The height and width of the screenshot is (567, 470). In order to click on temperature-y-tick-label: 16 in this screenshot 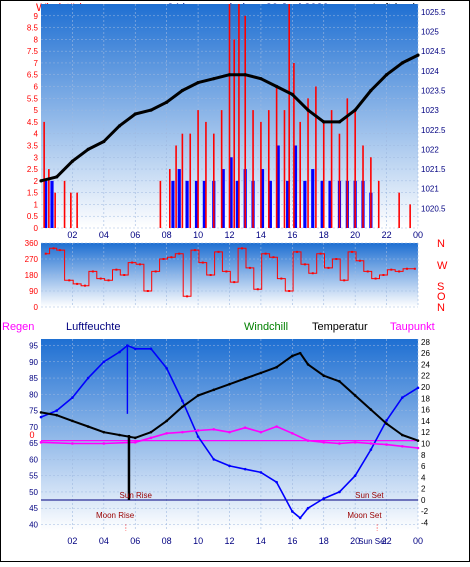, I will do `click(425, 410)`.